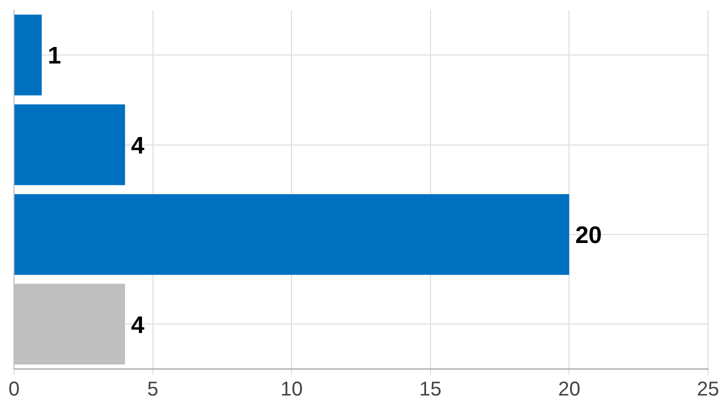 The width and height of the screenshot is (724, 409). What do you see at coordinates (708, 389) in the screenshot?
I see `x-tick-label: 25` at bounding box center [708, 389].